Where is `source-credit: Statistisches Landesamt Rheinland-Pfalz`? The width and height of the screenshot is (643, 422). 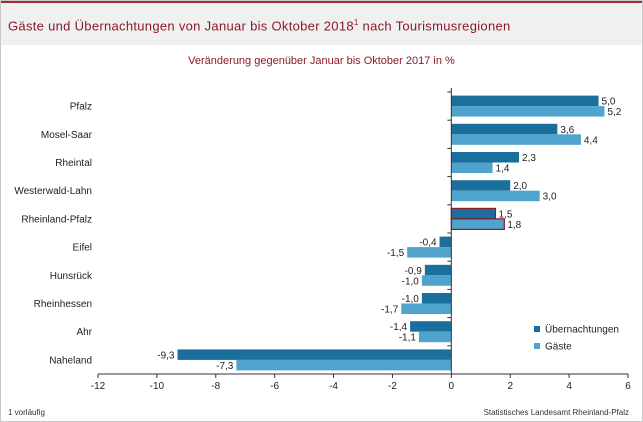 source-credit: Statistisches Landesamt Rheinland-Pfalz is located at coordinates (556, 412).